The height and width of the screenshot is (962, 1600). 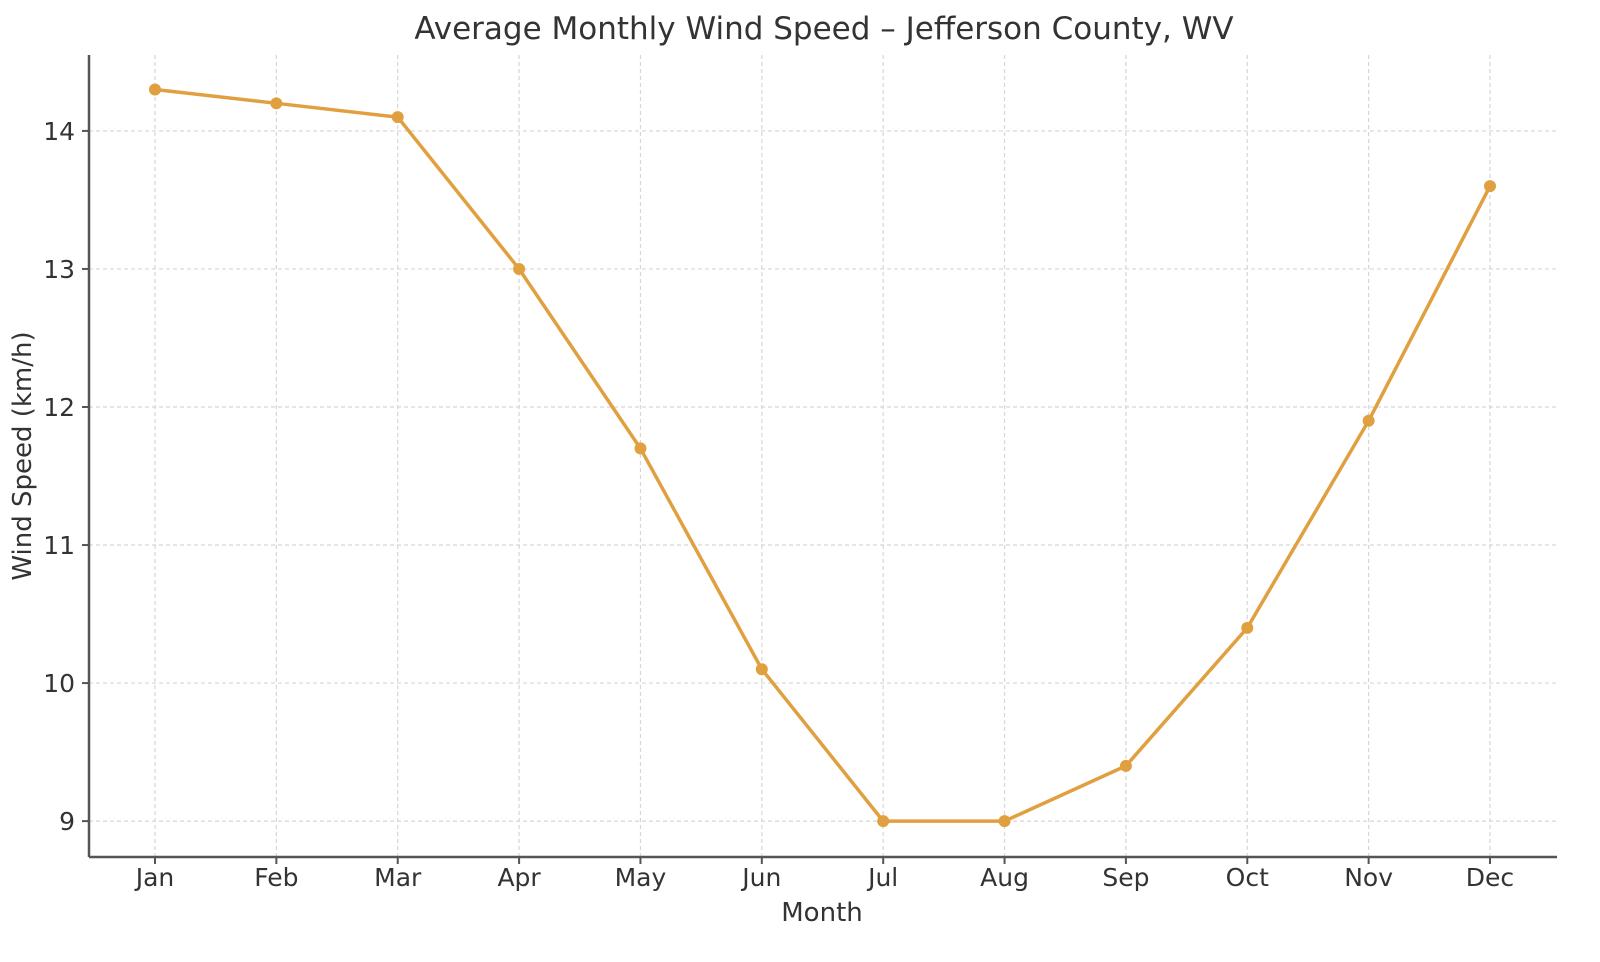 I want to click on y-tick-label: 13, so click(x=59, y=269).